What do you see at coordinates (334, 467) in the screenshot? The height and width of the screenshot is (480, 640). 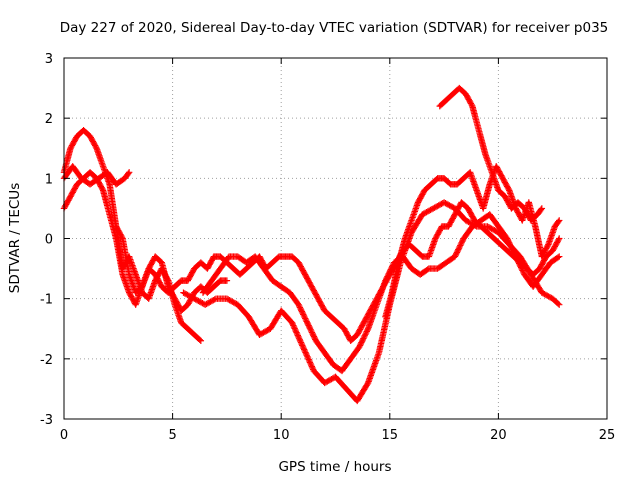 I see `x-axis-label: GPS time / hours` at bounding box center [334, 467].